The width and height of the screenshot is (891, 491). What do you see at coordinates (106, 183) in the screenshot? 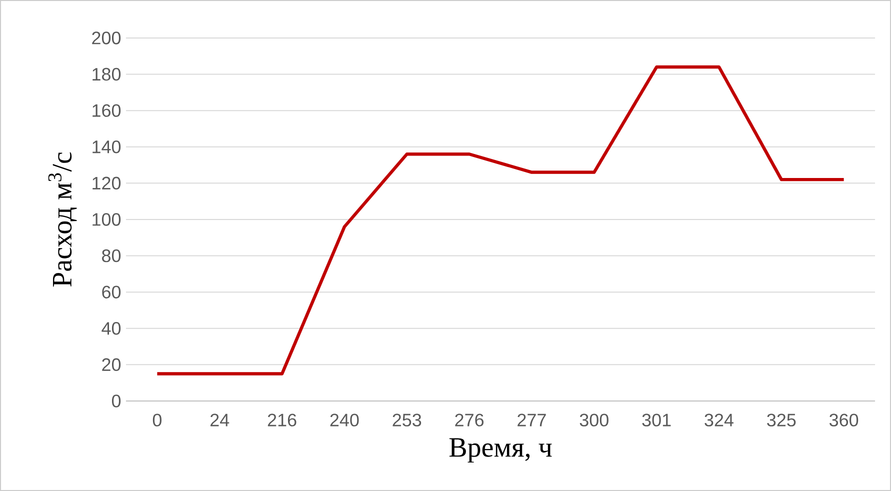
I see `y-tick-label: 120` at bounding box center [106, 183].